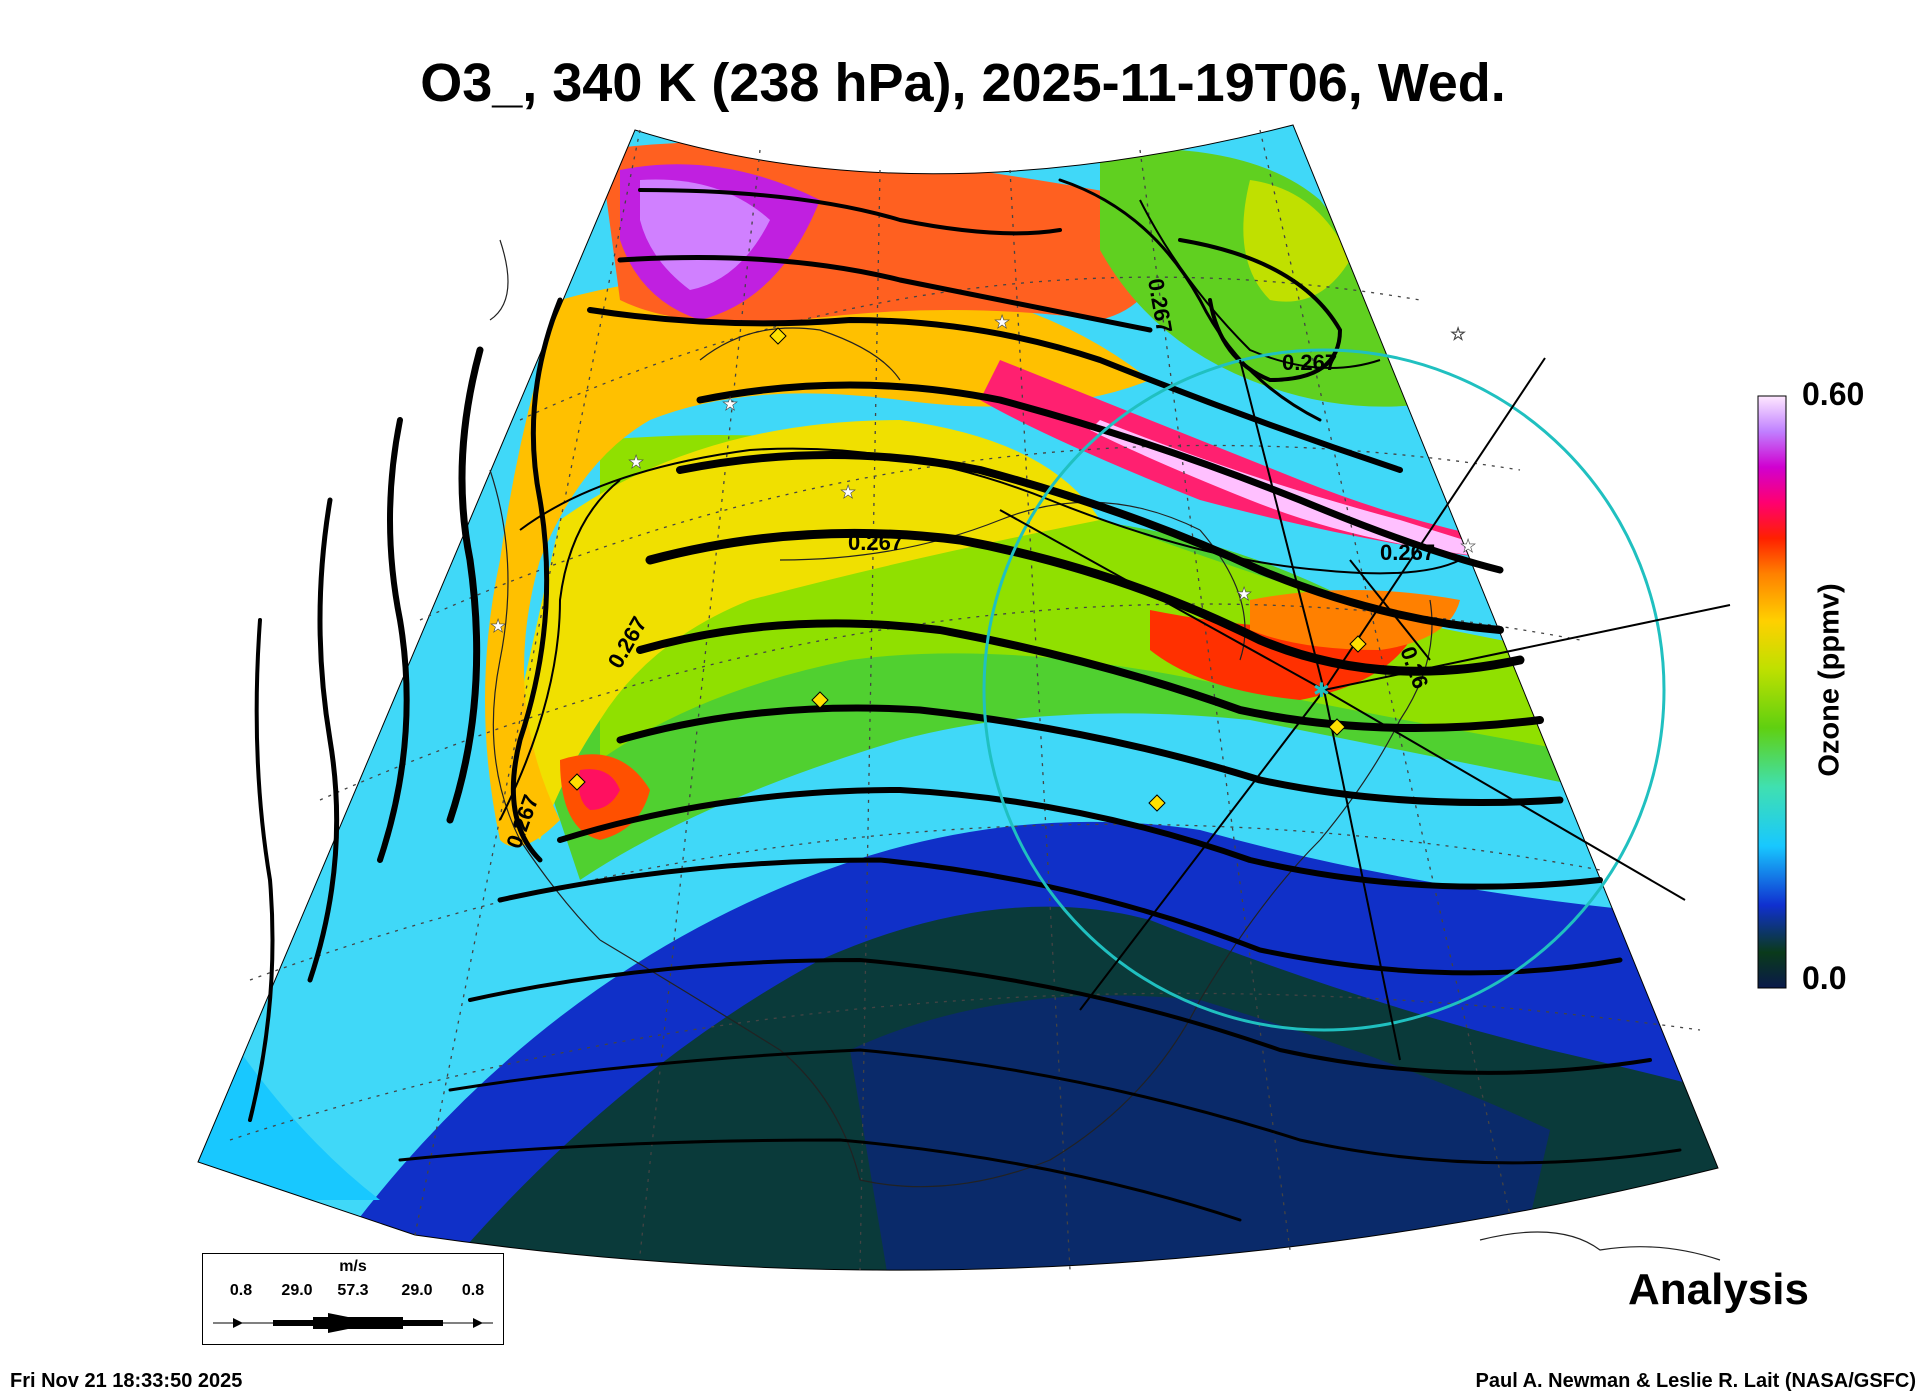 This screenshot has height=1394, width=1926. What do you see at coordinates (1829, 680) in the screenshot?
I see `colorbar-title: Ozone (ppmv)` at bounding box center [1829, 680].